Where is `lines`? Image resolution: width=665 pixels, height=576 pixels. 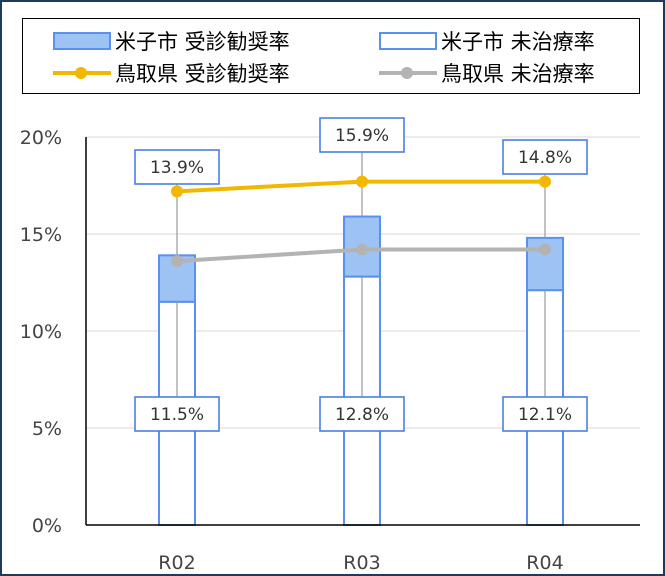
lines is located at coordinates (361, 221).